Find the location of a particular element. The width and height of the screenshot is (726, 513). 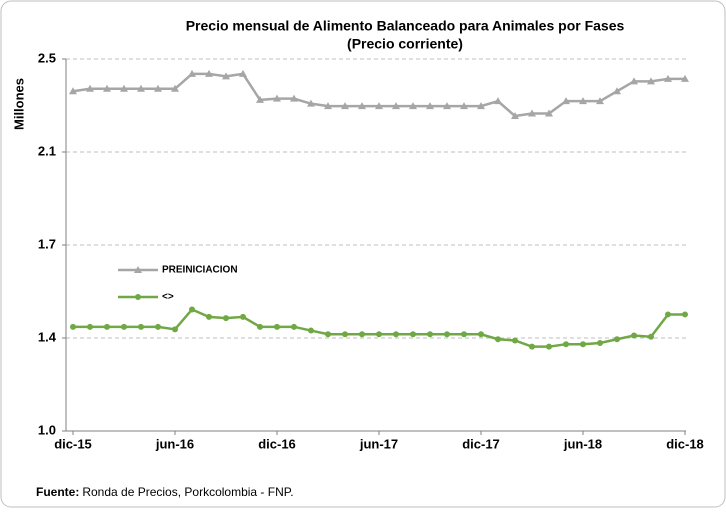

chart-subtitle: (Precio corriente) is located at coordinates (405, 44).